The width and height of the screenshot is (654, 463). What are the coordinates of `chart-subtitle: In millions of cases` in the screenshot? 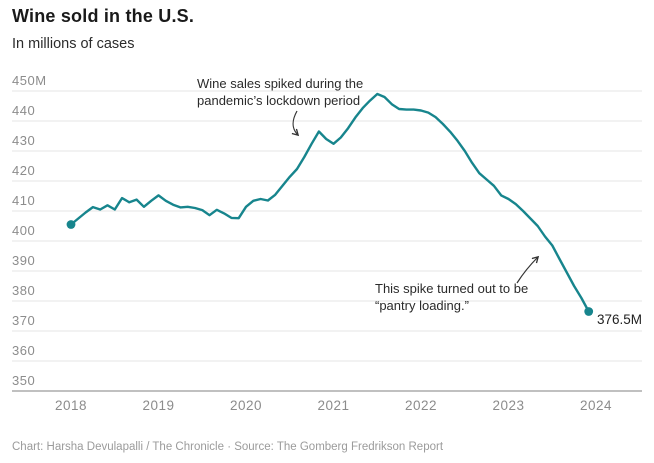 It's located at (73, 44).